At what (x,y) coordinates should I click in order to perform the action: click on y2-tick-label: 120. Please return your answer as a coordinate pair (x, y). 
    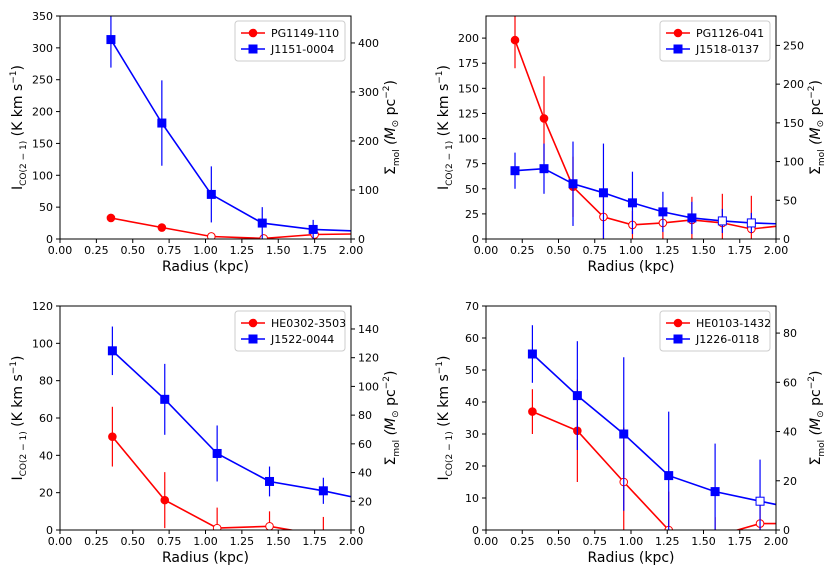
    Looking at the image, I should click on (368, 358).